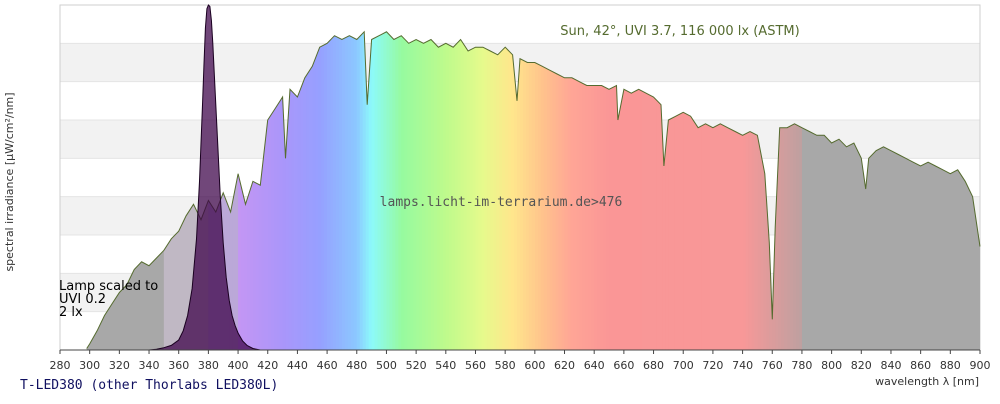  I want to click on x-tick-label: 280, so click(60, 365).